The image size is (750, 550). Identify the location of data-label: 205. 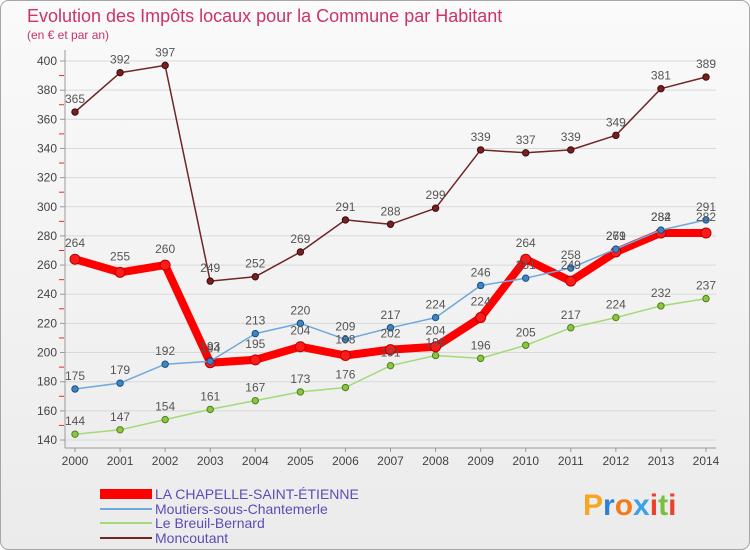
(526, 332).